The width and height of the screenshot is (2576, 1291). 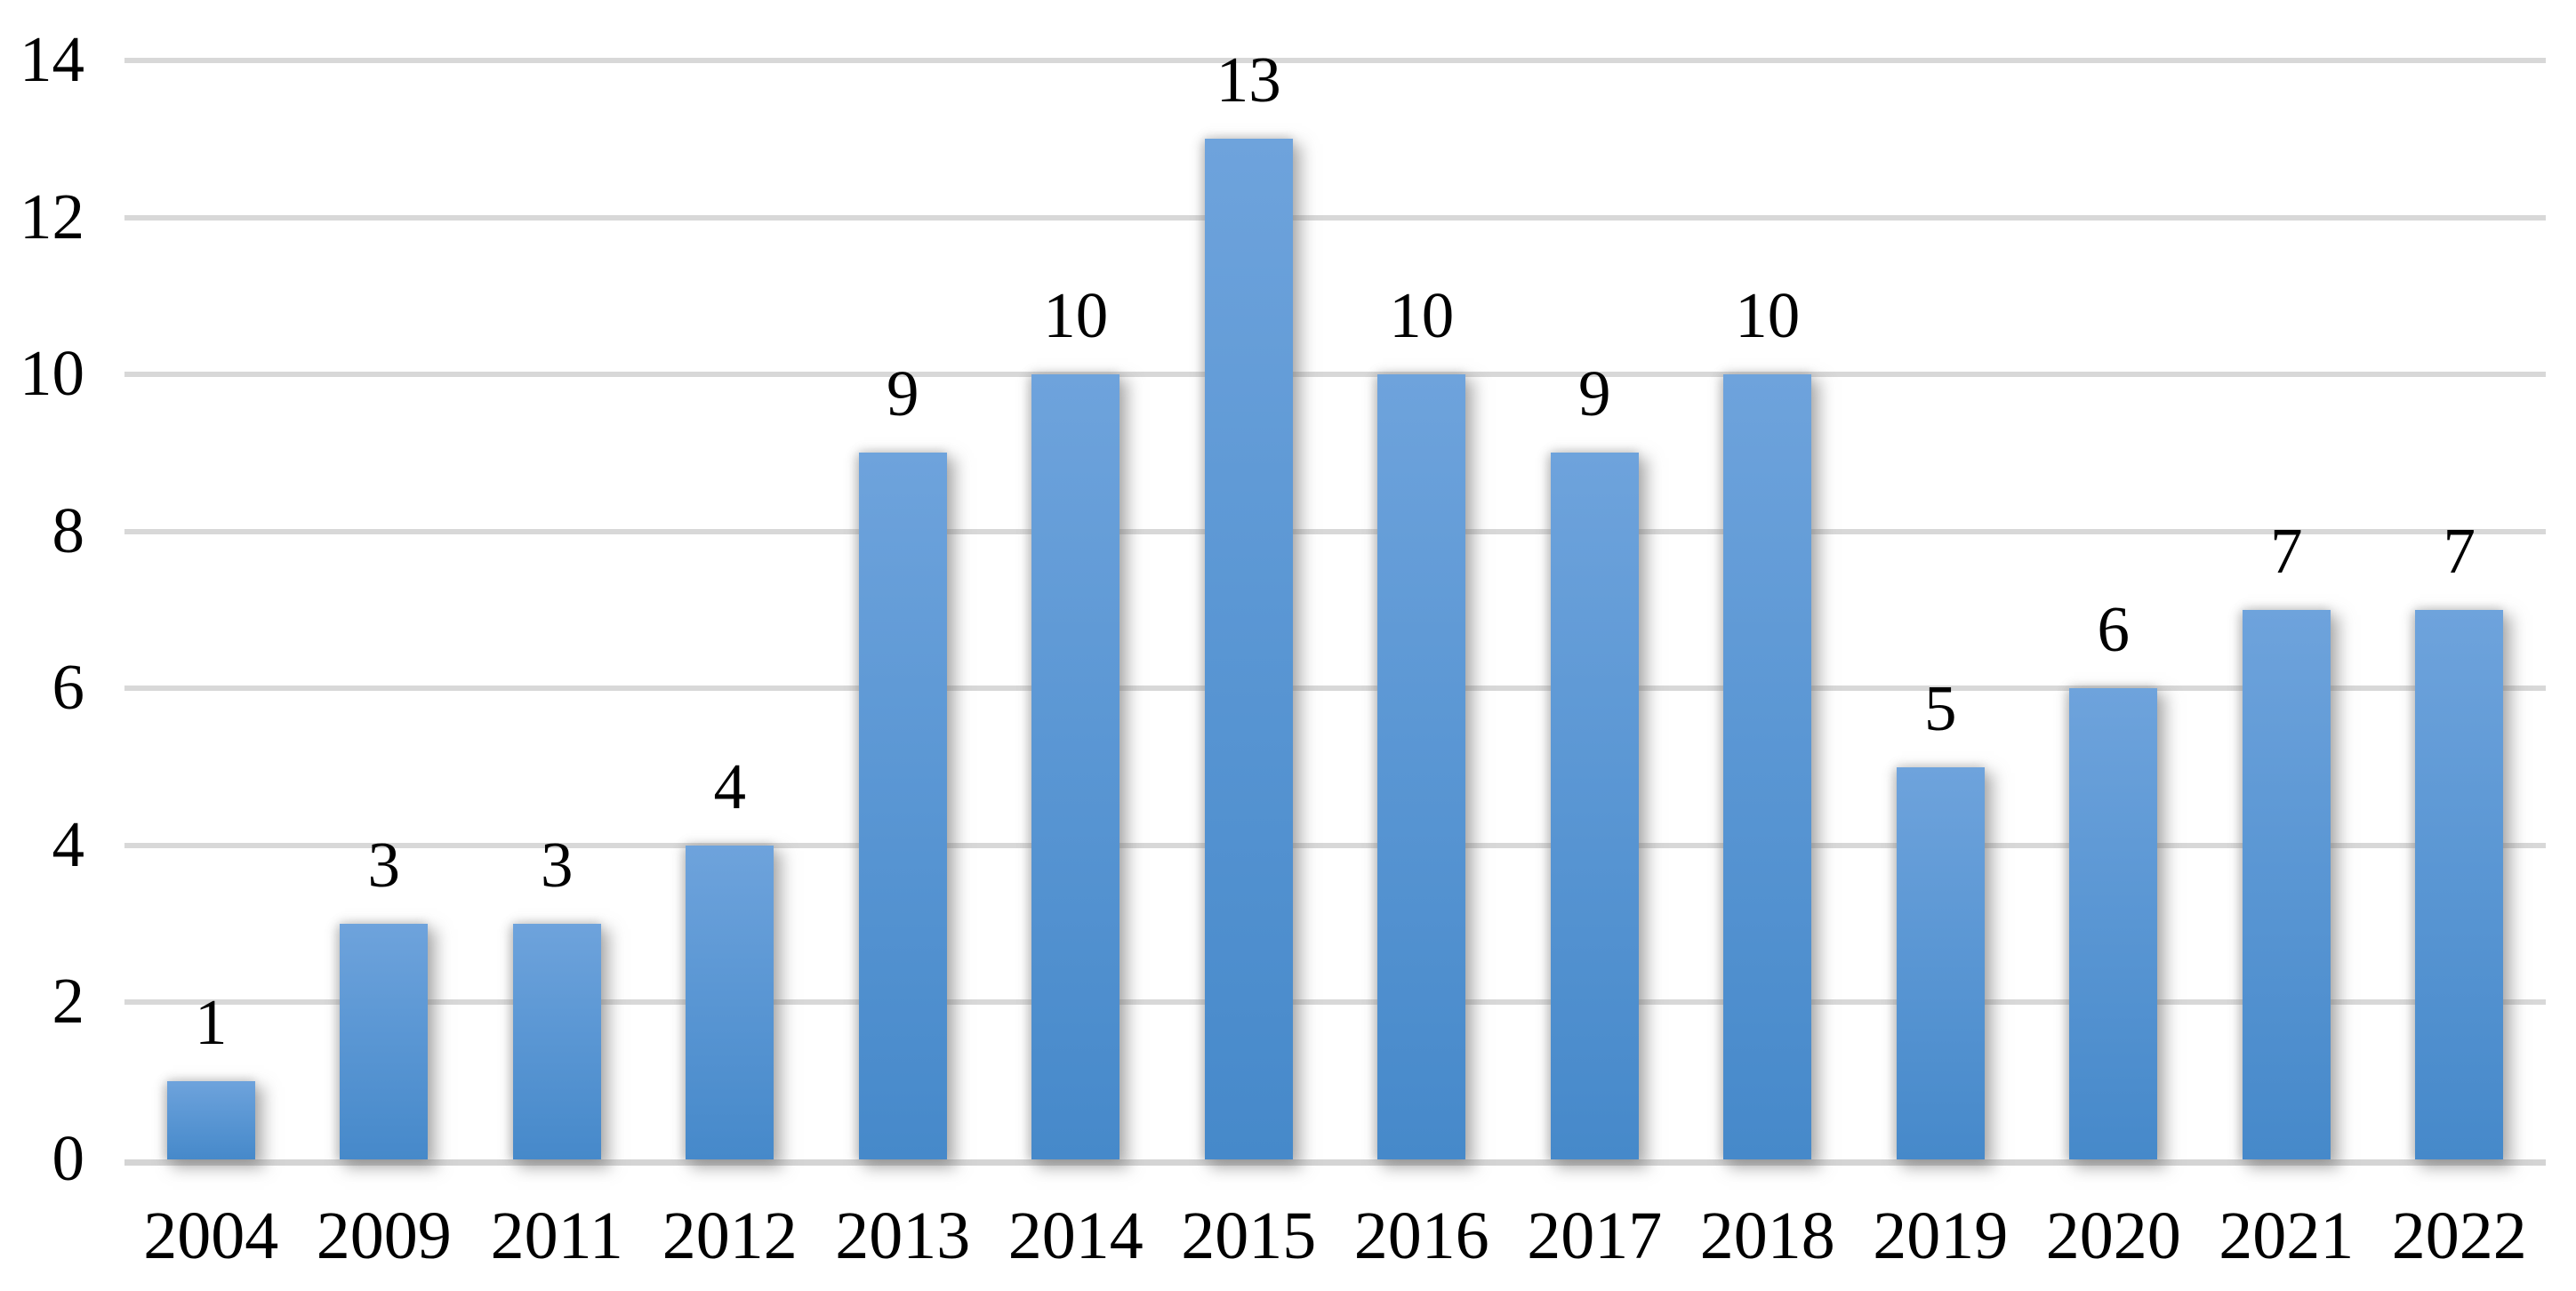 I want to click on bar-2009, so click(x=384, y=1041).